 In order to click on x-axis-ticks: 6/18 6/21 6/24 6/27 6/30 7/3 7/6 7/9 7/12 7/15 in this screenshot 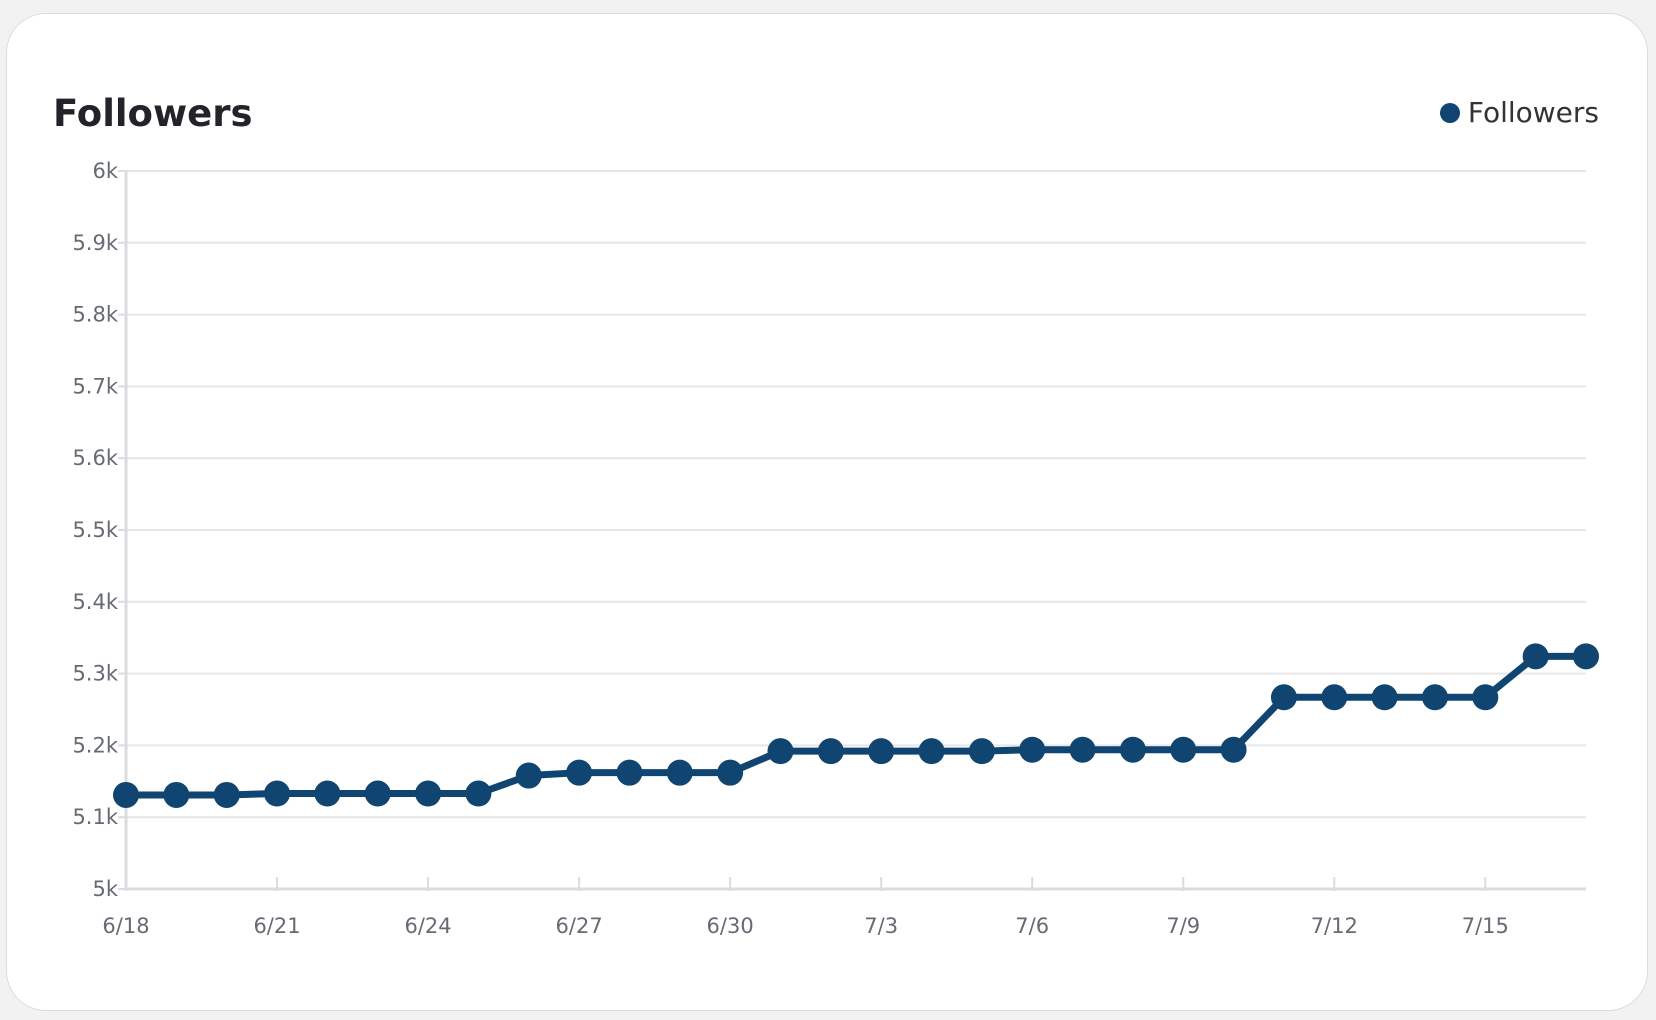, I will do `click(805, 907)`.